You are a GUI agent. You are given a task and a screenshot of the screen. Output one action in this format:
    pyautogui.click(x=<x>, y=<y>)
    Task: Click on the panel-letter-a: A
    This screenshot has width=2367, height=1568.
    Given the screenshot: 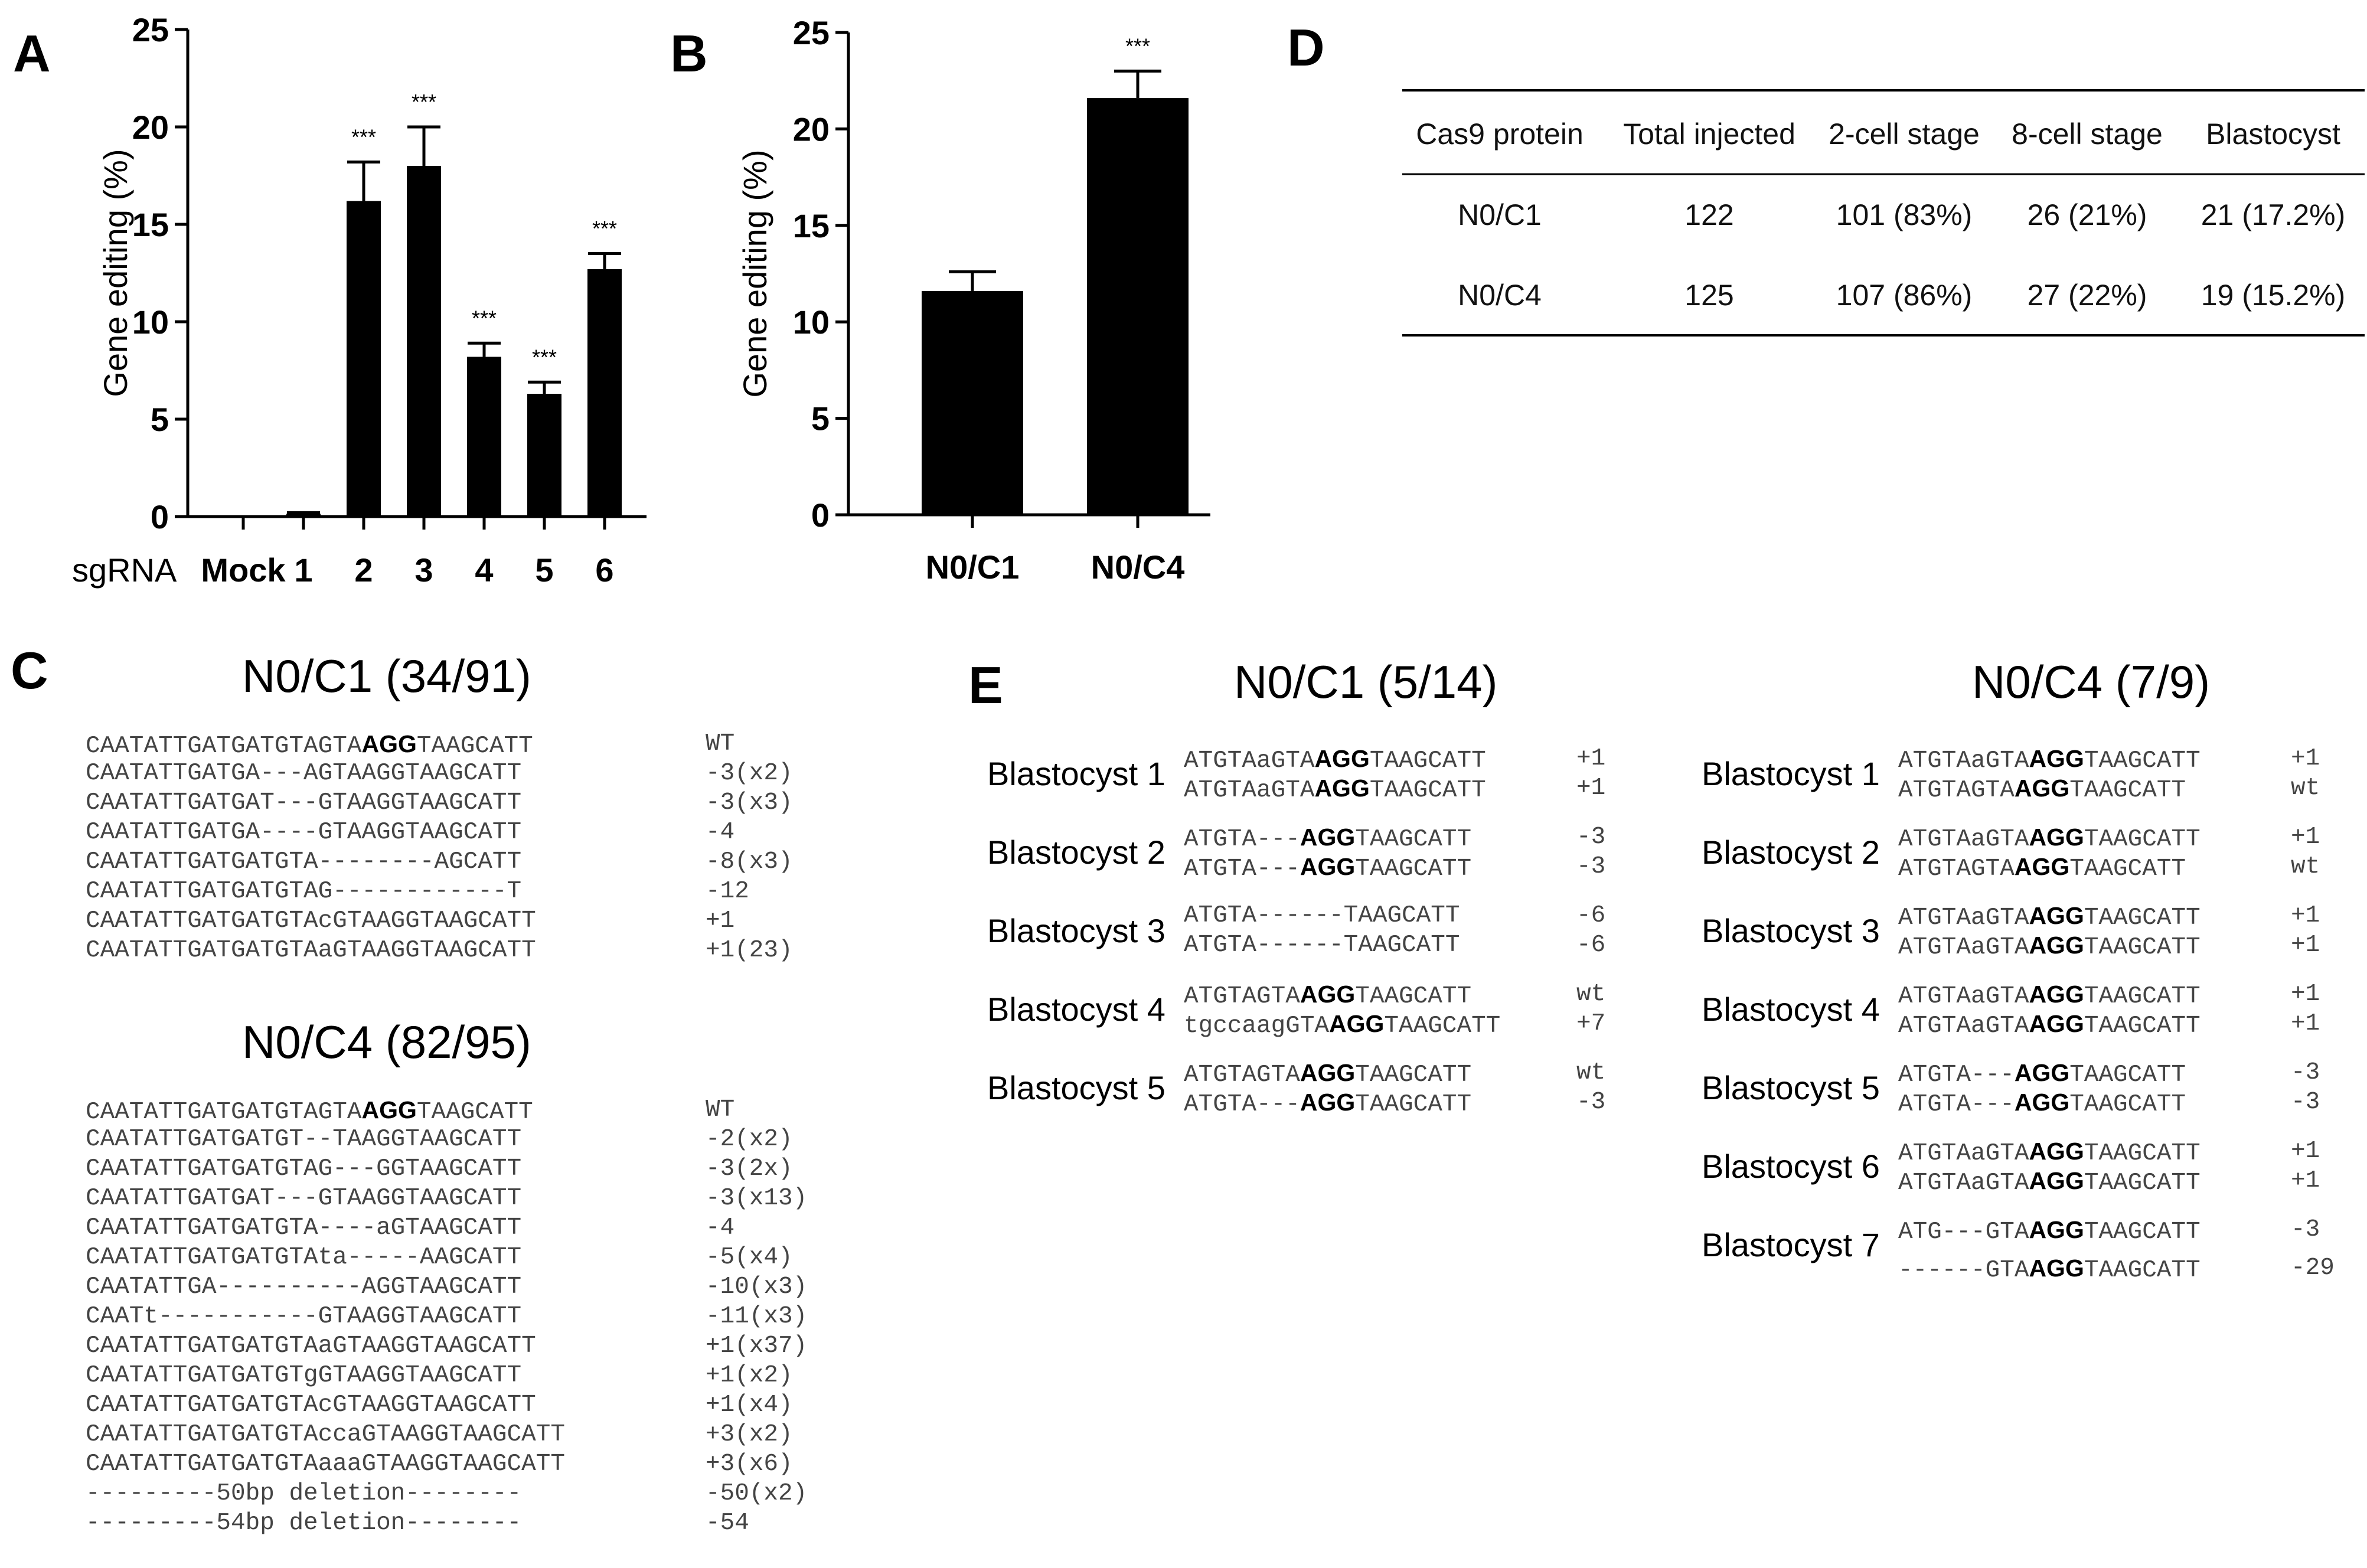 What is the action you would take?
    pyautogui.click(x=32, y=53)
    